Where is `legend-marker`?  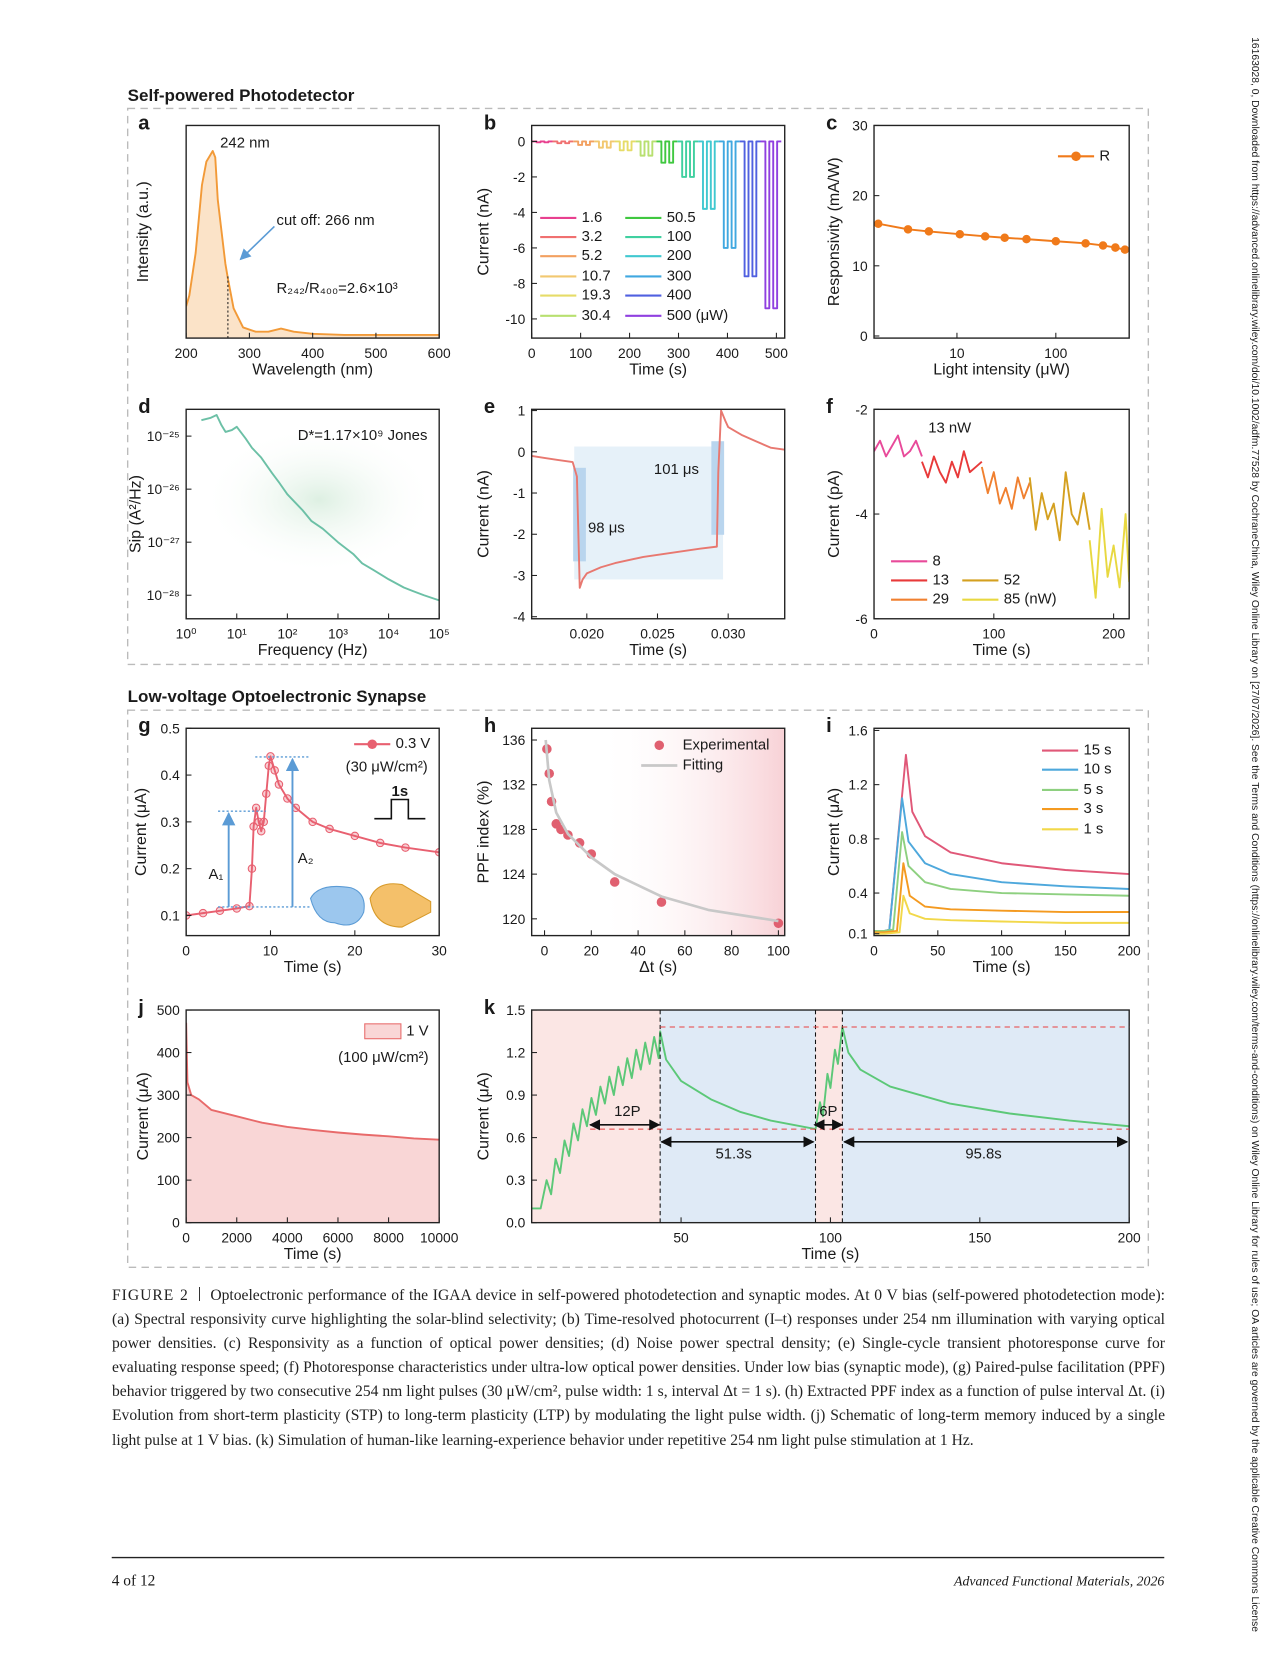
legend-marker is located at coordinates (659, 745).